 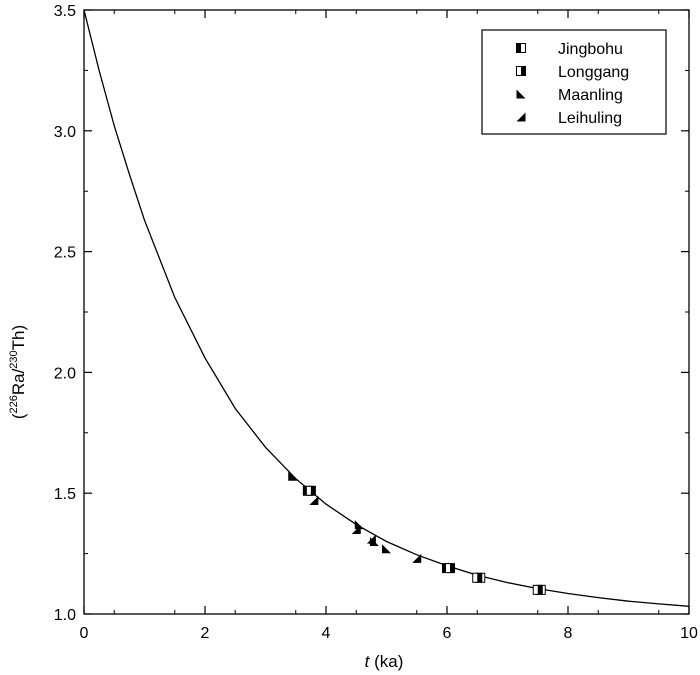 What do you see at coordinates (84, 633) in the screenshot?
I see `x-tick-label: 0` at bounding box center [84, 633].